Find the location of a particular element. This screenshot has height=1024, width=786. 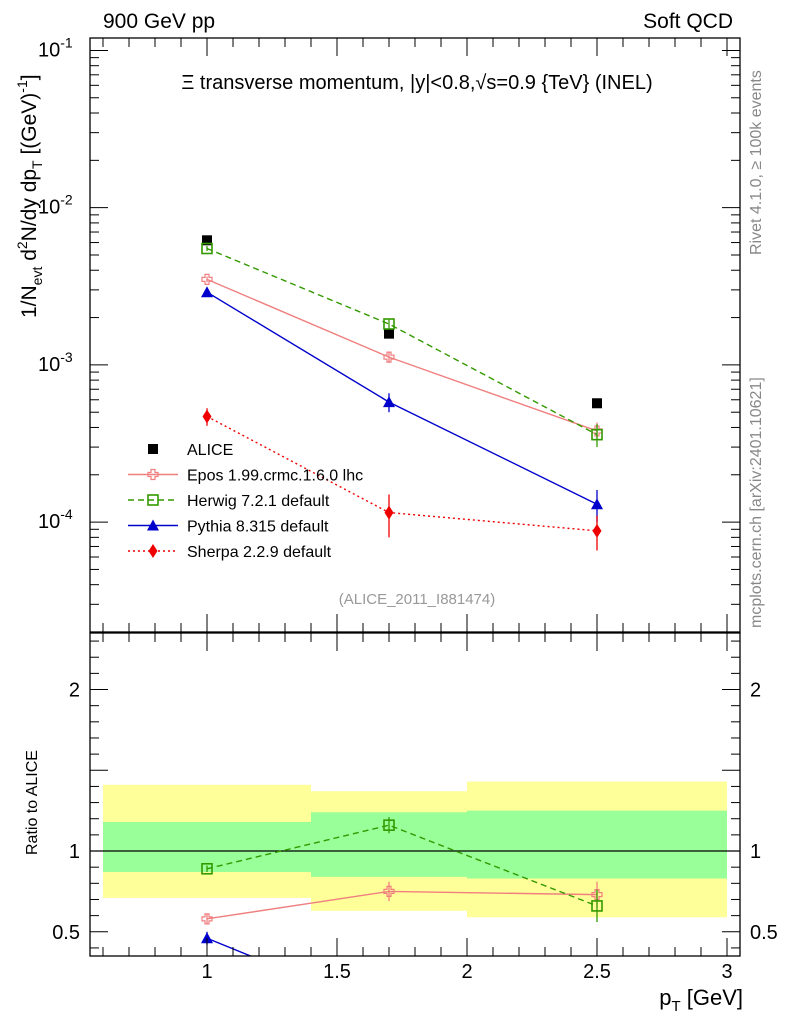

legend-label-3: Pythia 8.315 default is located at coordinates (258, 527).